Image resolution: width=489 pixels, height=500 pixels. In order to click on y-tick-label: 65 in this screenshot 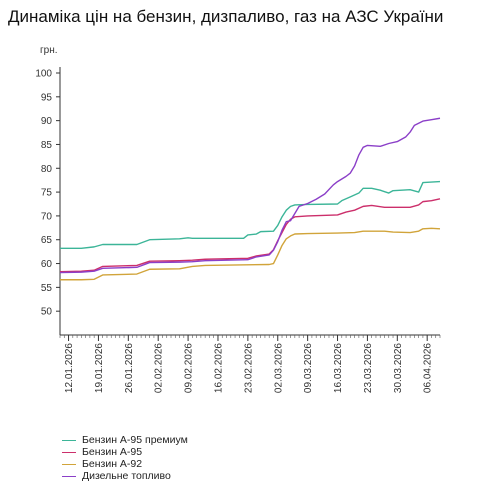, I will do `click(47, 240)`.